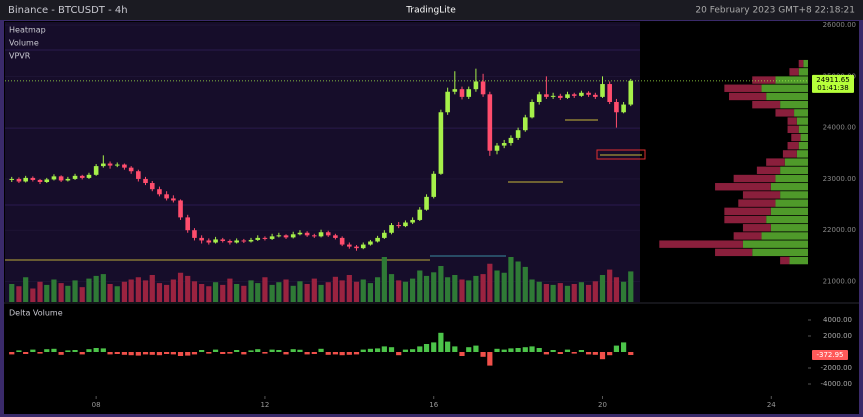 Image resolution: width=863 pixels, height=417 pixels. I want to click on delta-last-label: -372.95, so click(829, 355).